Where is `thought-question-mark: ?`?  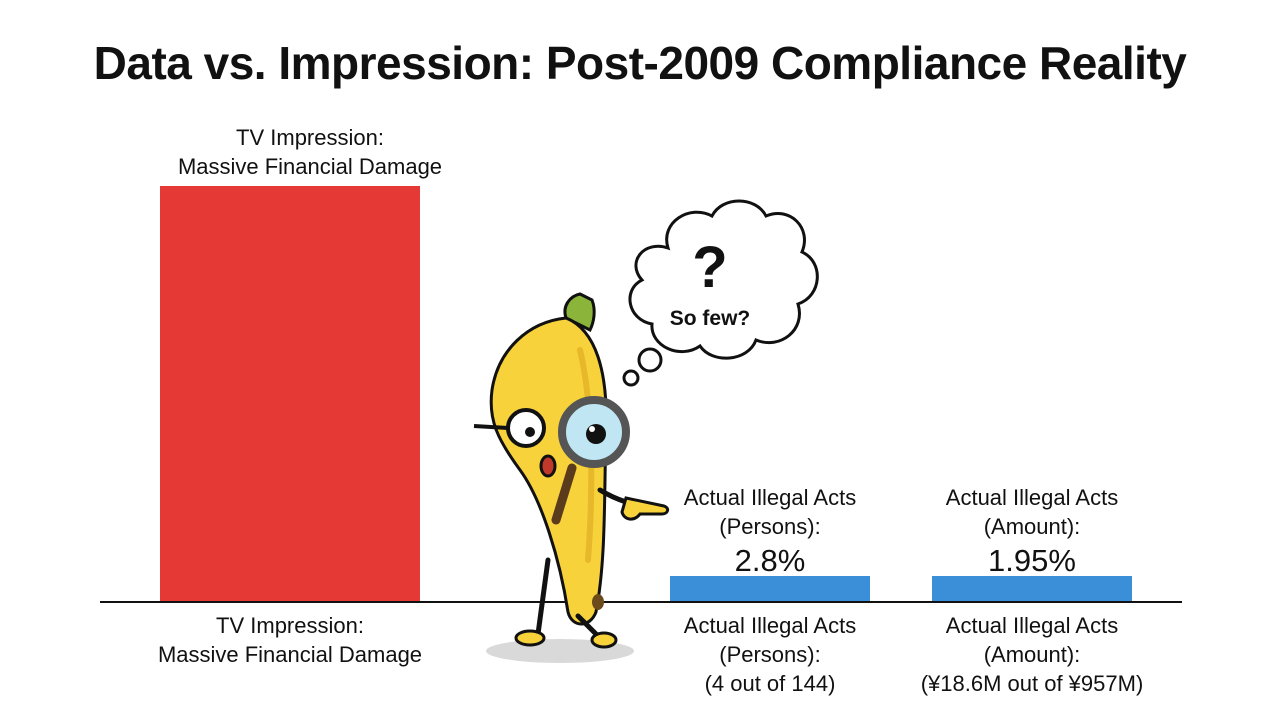 thought-question-mark: ? is located at coordinates (710, 267).